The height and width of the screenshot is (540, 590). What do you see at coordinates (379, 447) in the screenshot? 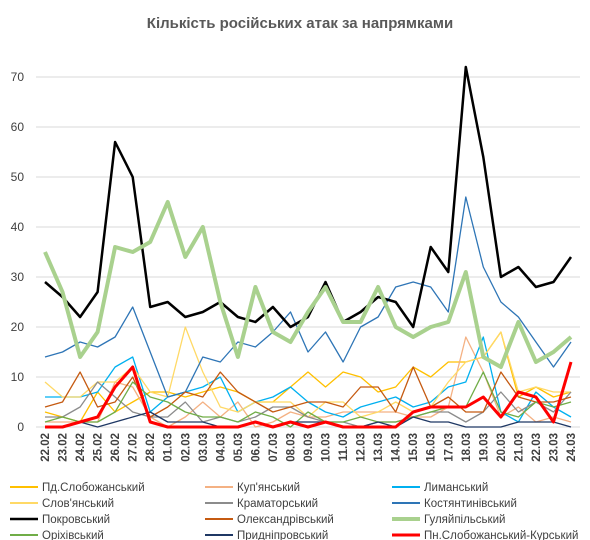
I see `x-tick-label: 13.03` at bounding box center [379, 447].